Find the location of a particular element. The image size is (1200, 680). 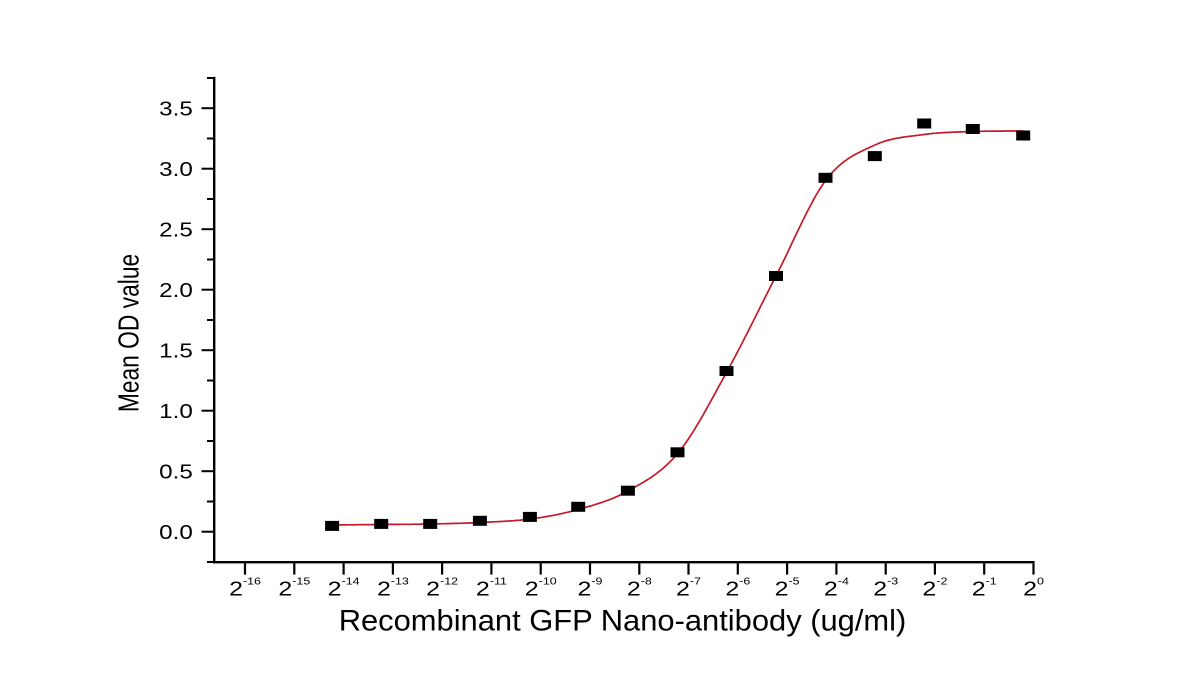

svg-text: 1.0 is located at coordinates (176, 411).